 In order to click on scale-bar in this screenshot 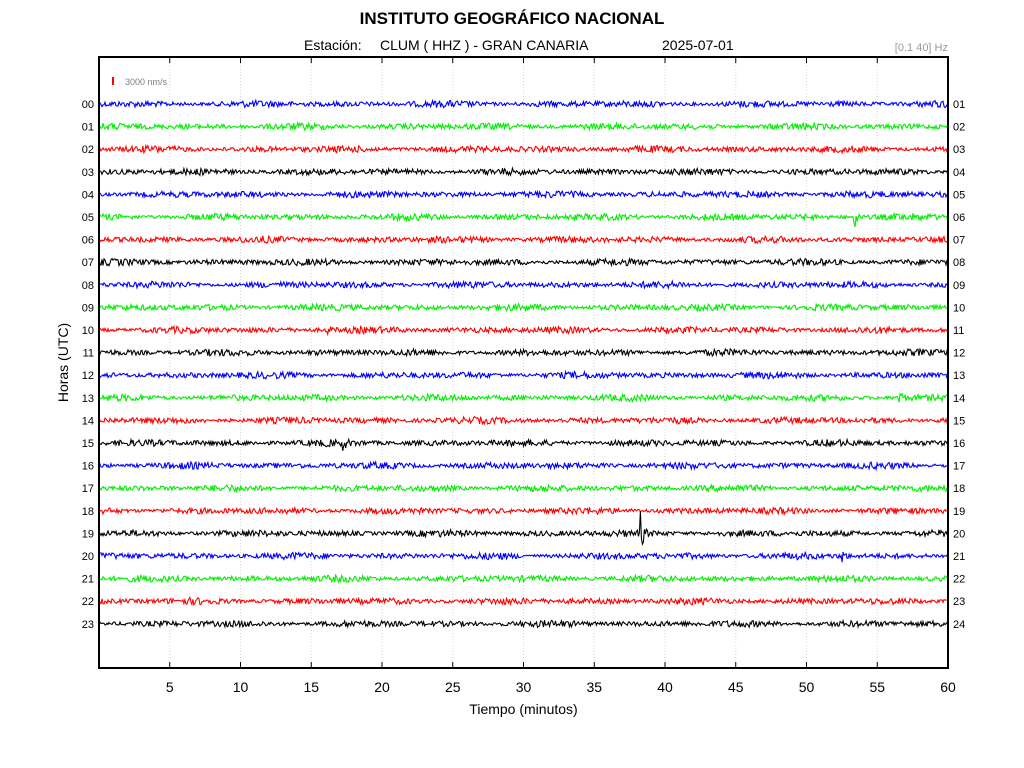, I will do `click(113, 81)`.